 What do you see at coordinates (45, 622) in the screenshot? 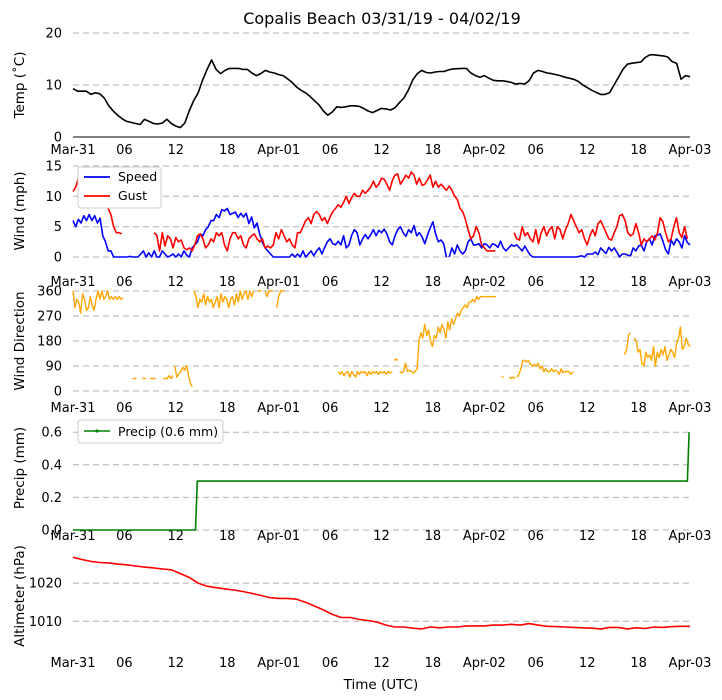
I see `y-tick-label: 1010` at bounding box center [45, 622].